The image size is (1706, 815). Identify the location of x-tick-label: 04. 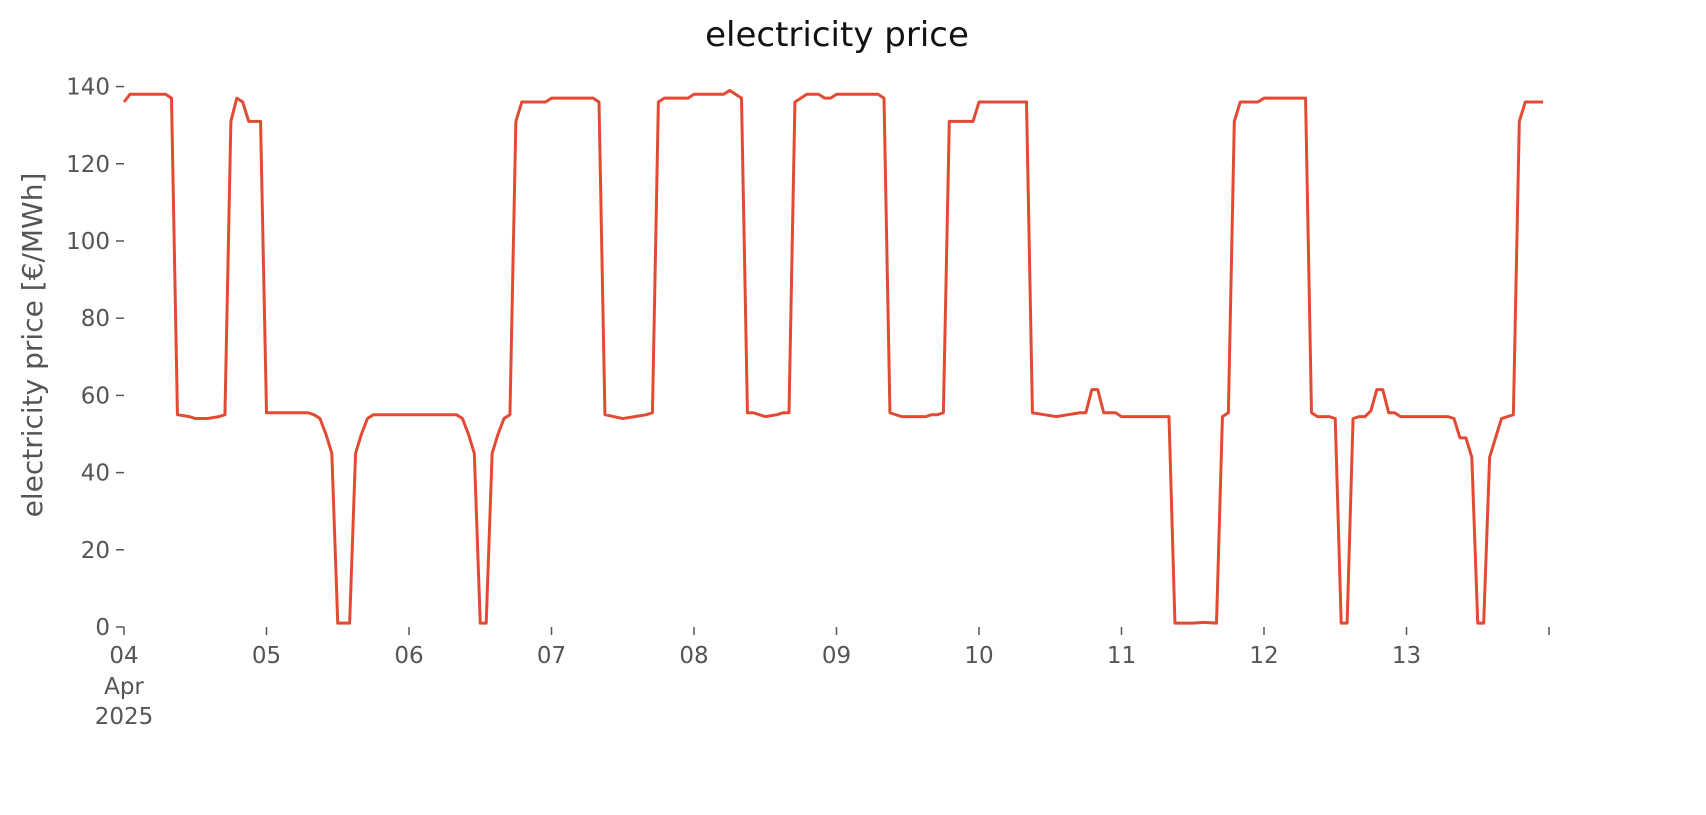
(123, 656).